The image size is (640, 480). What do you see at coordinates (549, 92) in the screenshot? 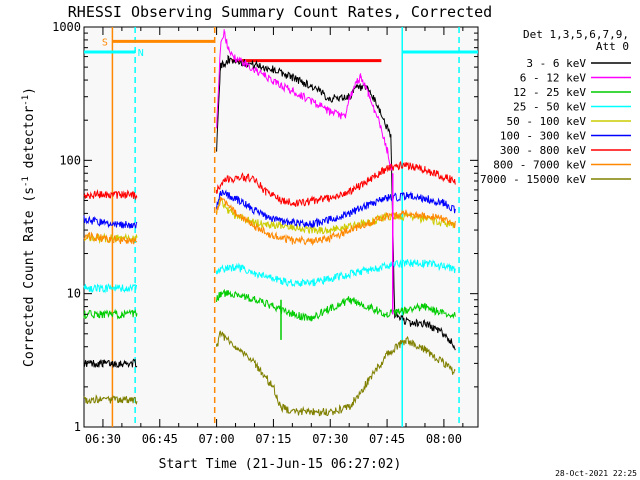
I see `legend-label: 12 - 25 keV` at bounding box center [549, 92].